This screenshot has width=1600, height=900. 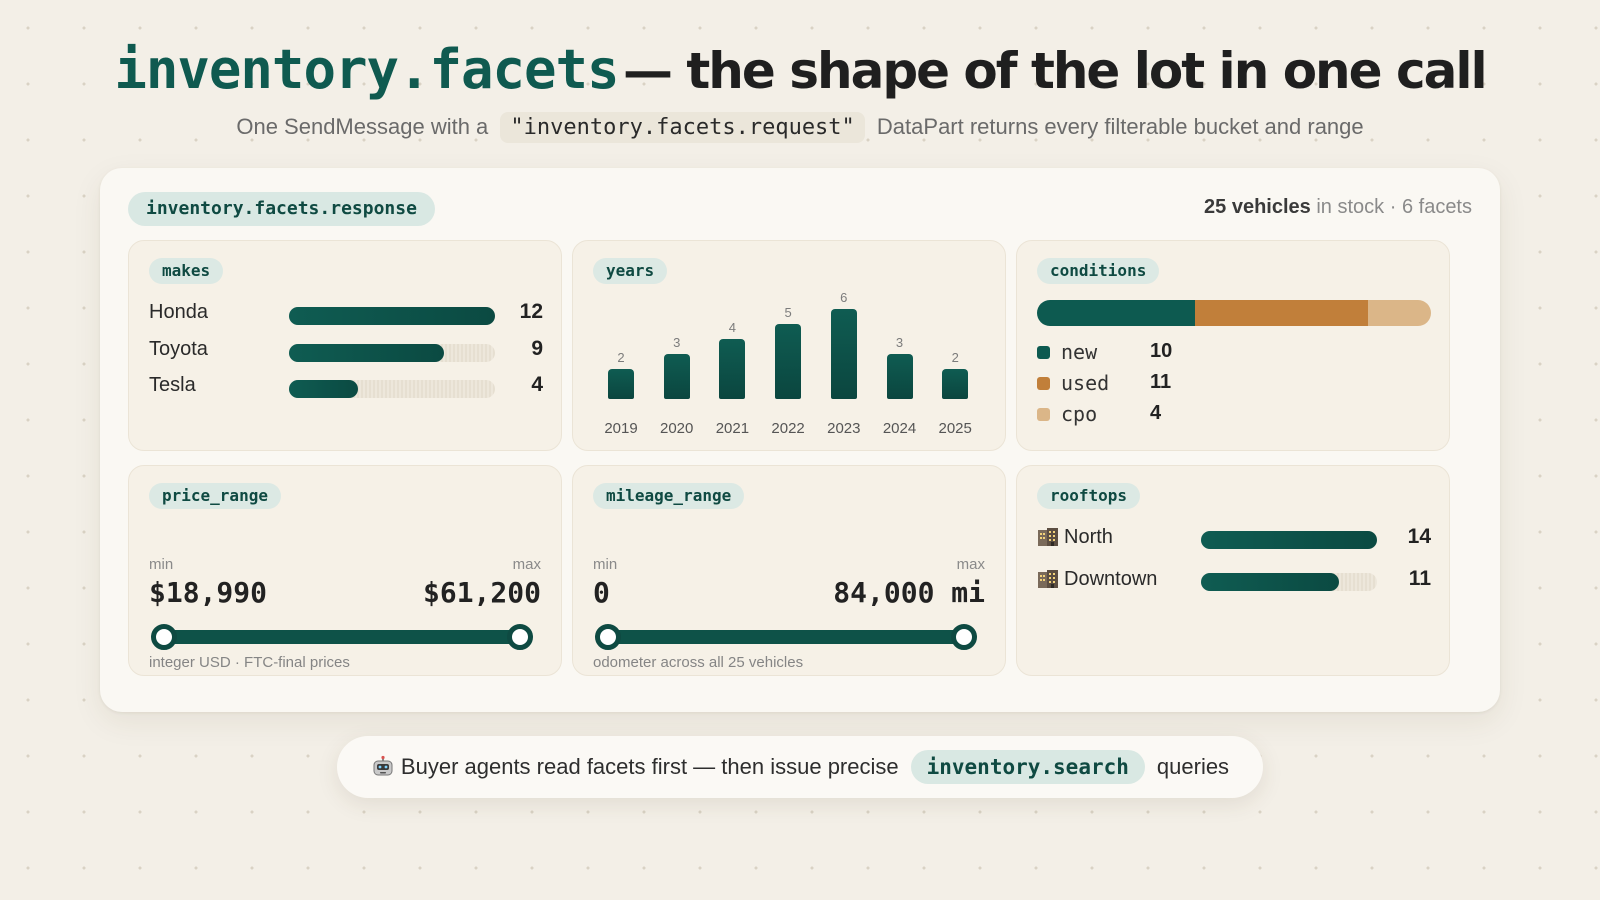 I want to click on price-min-handle, so click(x=164, y=637).